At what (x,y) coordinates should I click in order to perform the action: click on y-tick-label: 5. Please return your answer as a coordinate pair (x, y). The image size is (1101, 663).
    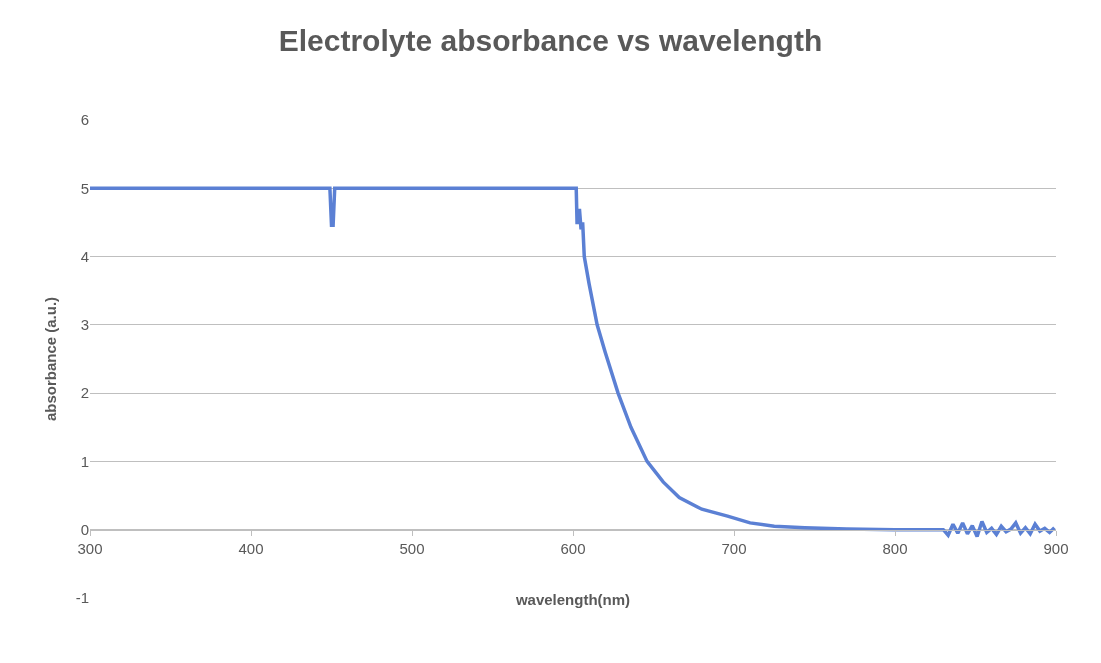
    Looking at the image, I should click on (84, 188).